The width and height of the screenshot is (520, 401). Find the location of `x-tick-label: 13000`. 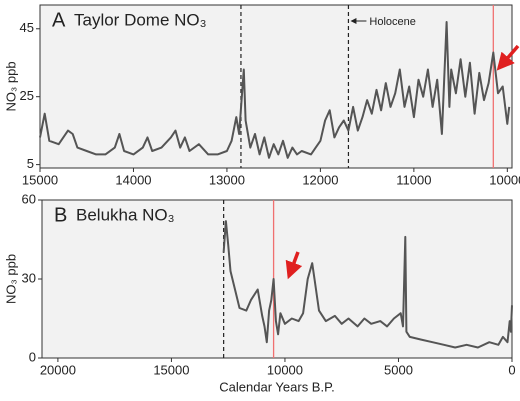

x-tick-label: 13000 is located at coordinates (227, 179).